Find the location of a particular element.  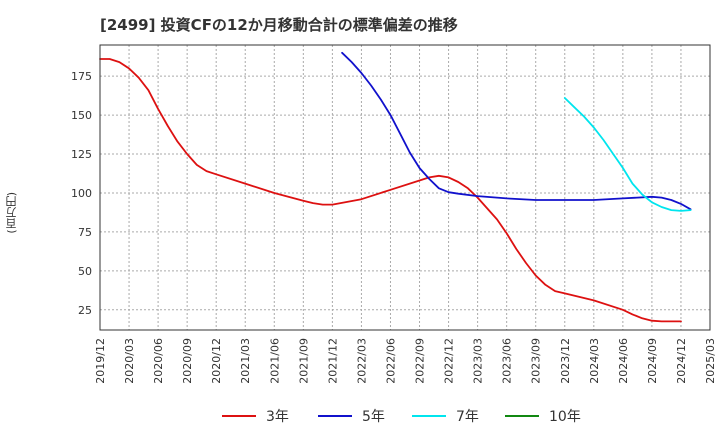

legend-item-4: 10年 is located at coordinates (543, 416).